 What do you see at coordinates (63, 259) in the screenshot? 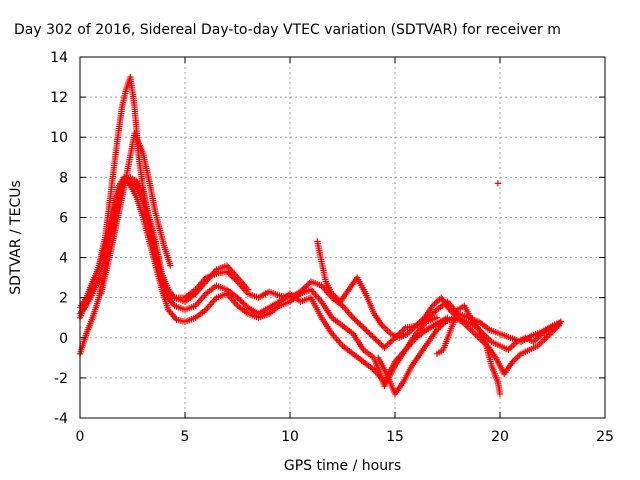
I see `y-tick-label: 4` at bounding box center [63, 259].